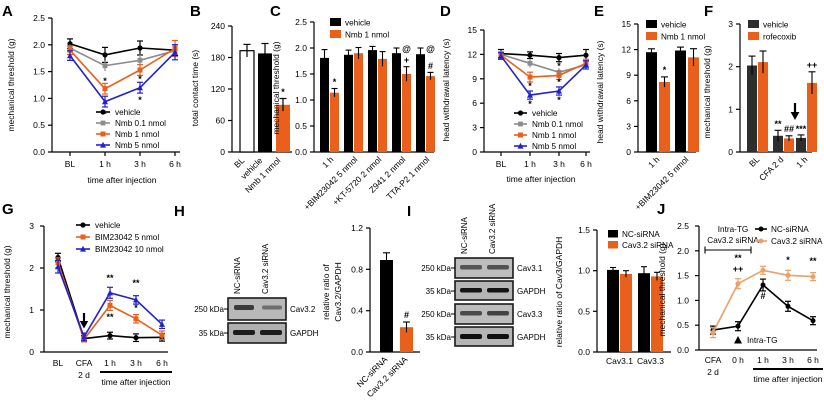  Describe the element at coordinates (129, 249) in the screenshot. I see `panel-g-legend-2: BIM23042 10 nmol` at that location.